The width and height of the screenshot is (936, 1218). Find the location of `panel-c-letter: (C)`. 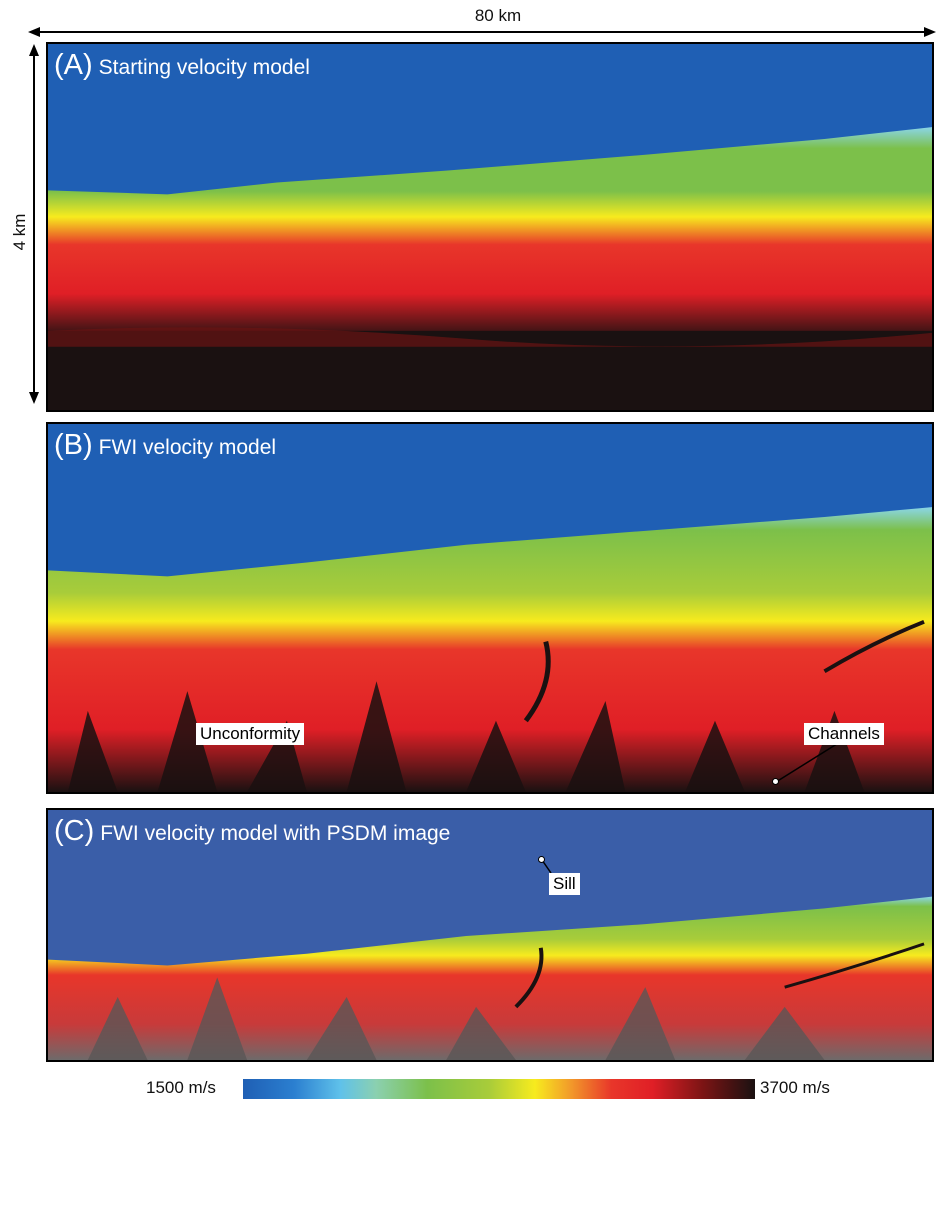

panel-c-letter: (C) is located at coordinates (74, 831).